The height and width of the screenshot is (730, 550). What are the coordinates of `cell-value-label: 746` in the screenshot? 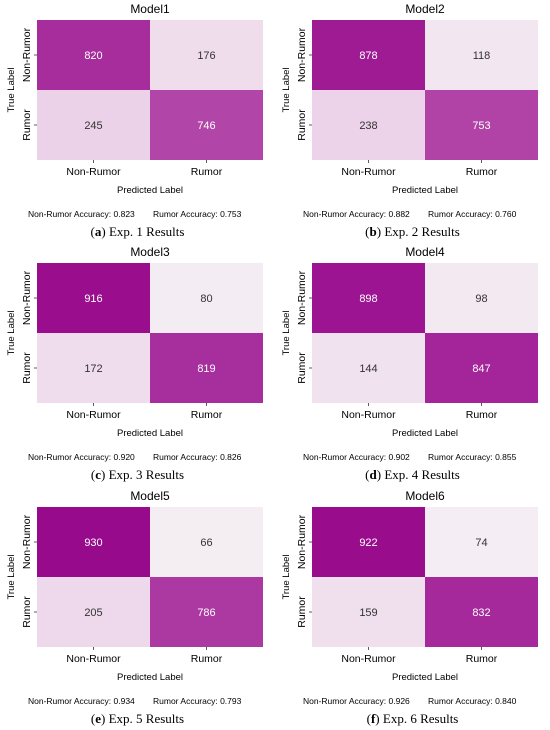 It's located at (206, 126).